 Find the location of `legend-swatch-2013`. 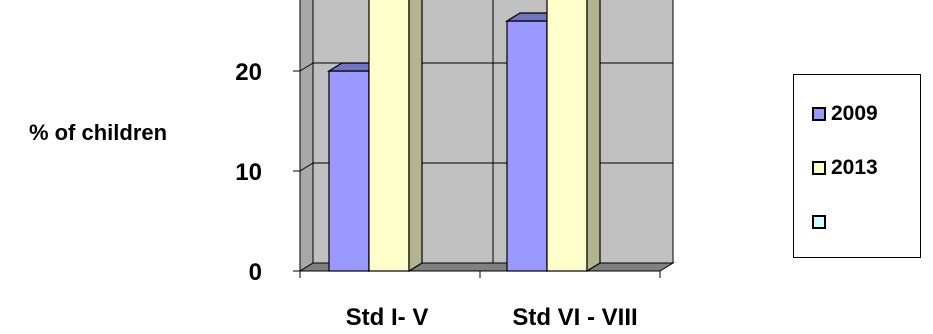

legend-swatch-2013 is located at coordinates (819, 168).